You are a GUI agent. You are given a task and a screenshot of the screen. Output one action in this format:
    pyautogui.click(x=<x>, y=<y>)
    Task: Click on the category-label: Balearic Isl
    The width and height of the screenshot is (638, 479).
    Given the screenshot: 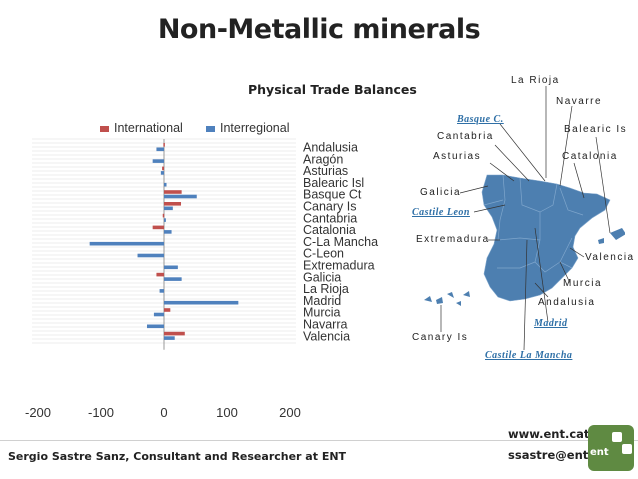 What is the action you would take?
    pyautogui.click(x=333, y=183)
    